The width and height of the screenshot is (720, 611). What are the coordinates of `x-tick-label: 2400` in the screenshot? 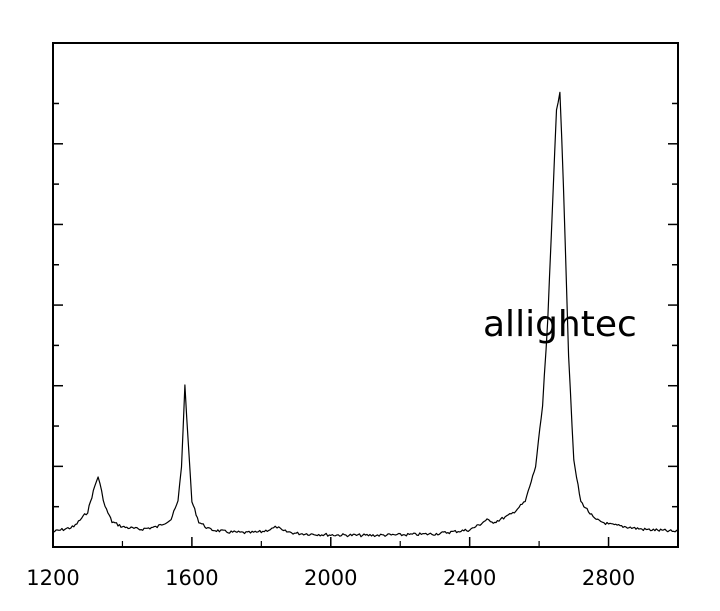 It's located at (469, 578).